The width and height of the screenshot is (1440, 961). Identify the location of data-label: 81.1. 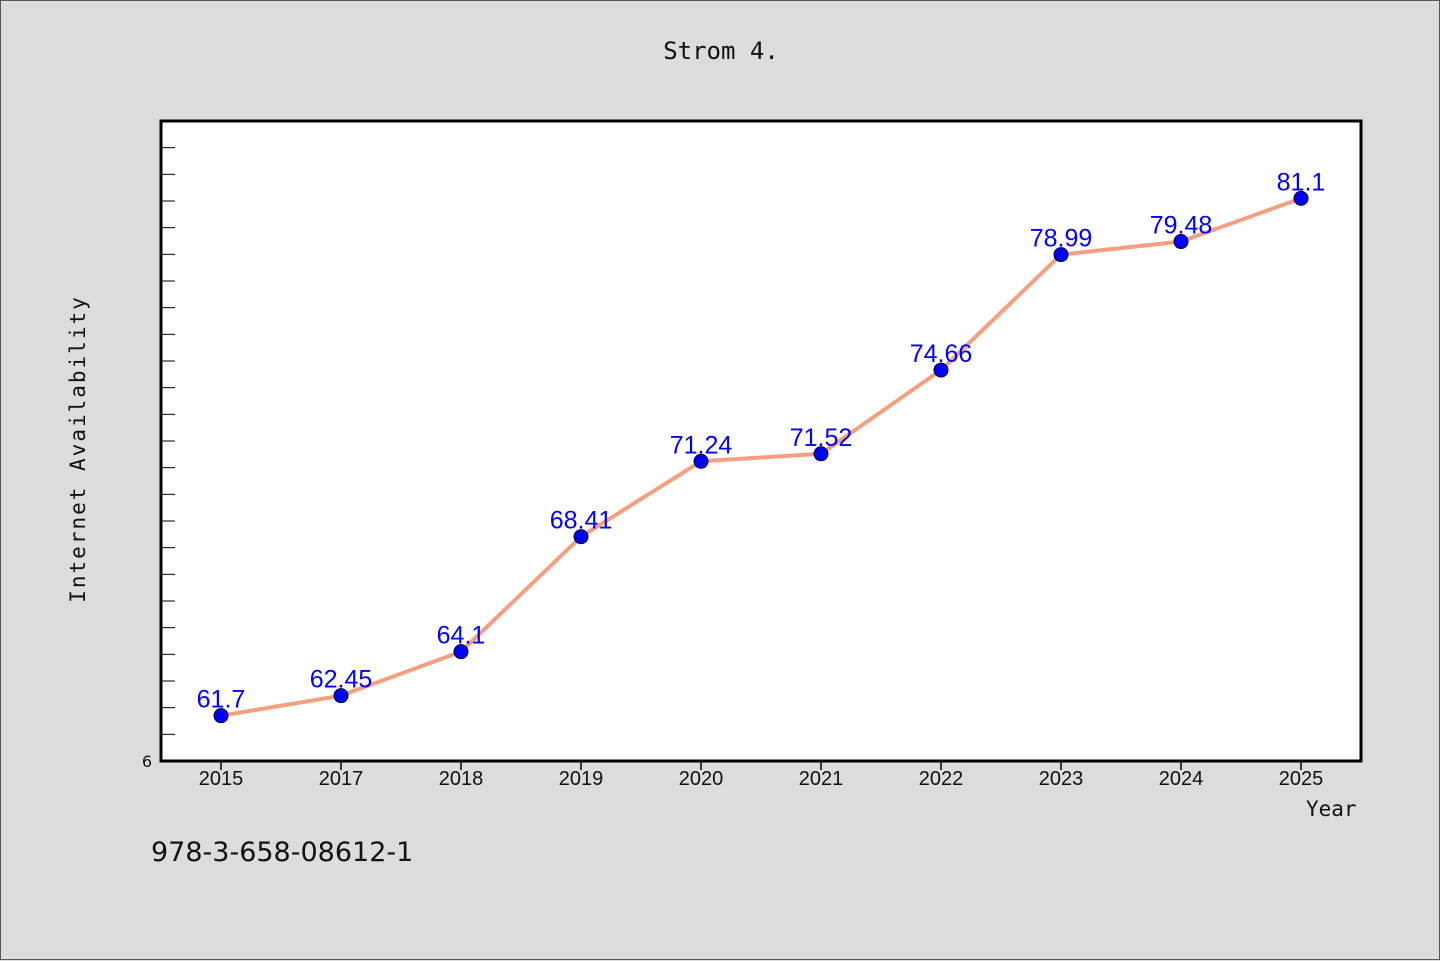
(1301, 182).